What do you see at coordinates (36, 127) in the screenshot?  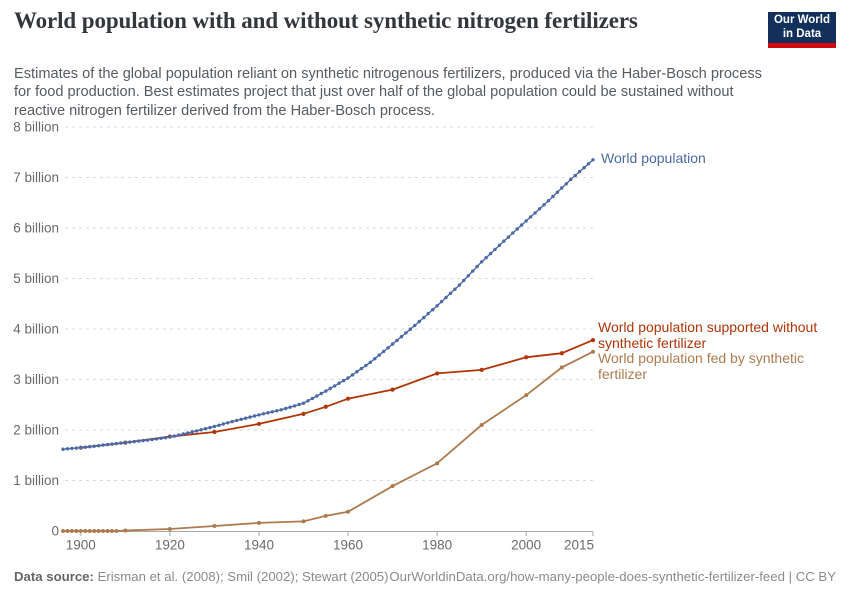 I see `svg-text: 8 billion` at bounding box center [36, 127].